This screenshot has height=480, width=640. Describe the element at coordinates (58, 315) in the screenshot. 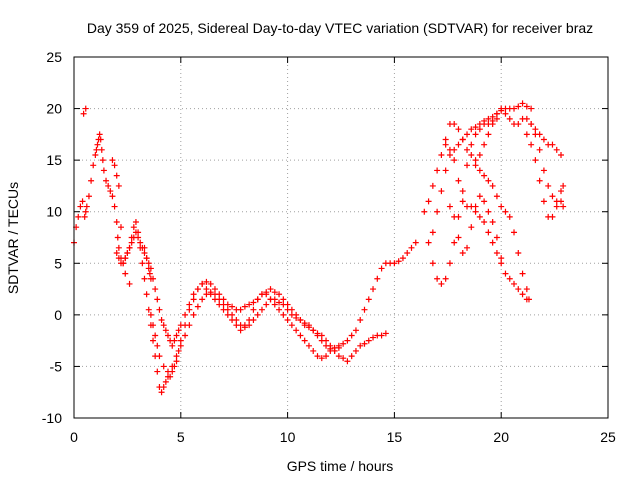

I see `y-tick-label: 0` at that location.